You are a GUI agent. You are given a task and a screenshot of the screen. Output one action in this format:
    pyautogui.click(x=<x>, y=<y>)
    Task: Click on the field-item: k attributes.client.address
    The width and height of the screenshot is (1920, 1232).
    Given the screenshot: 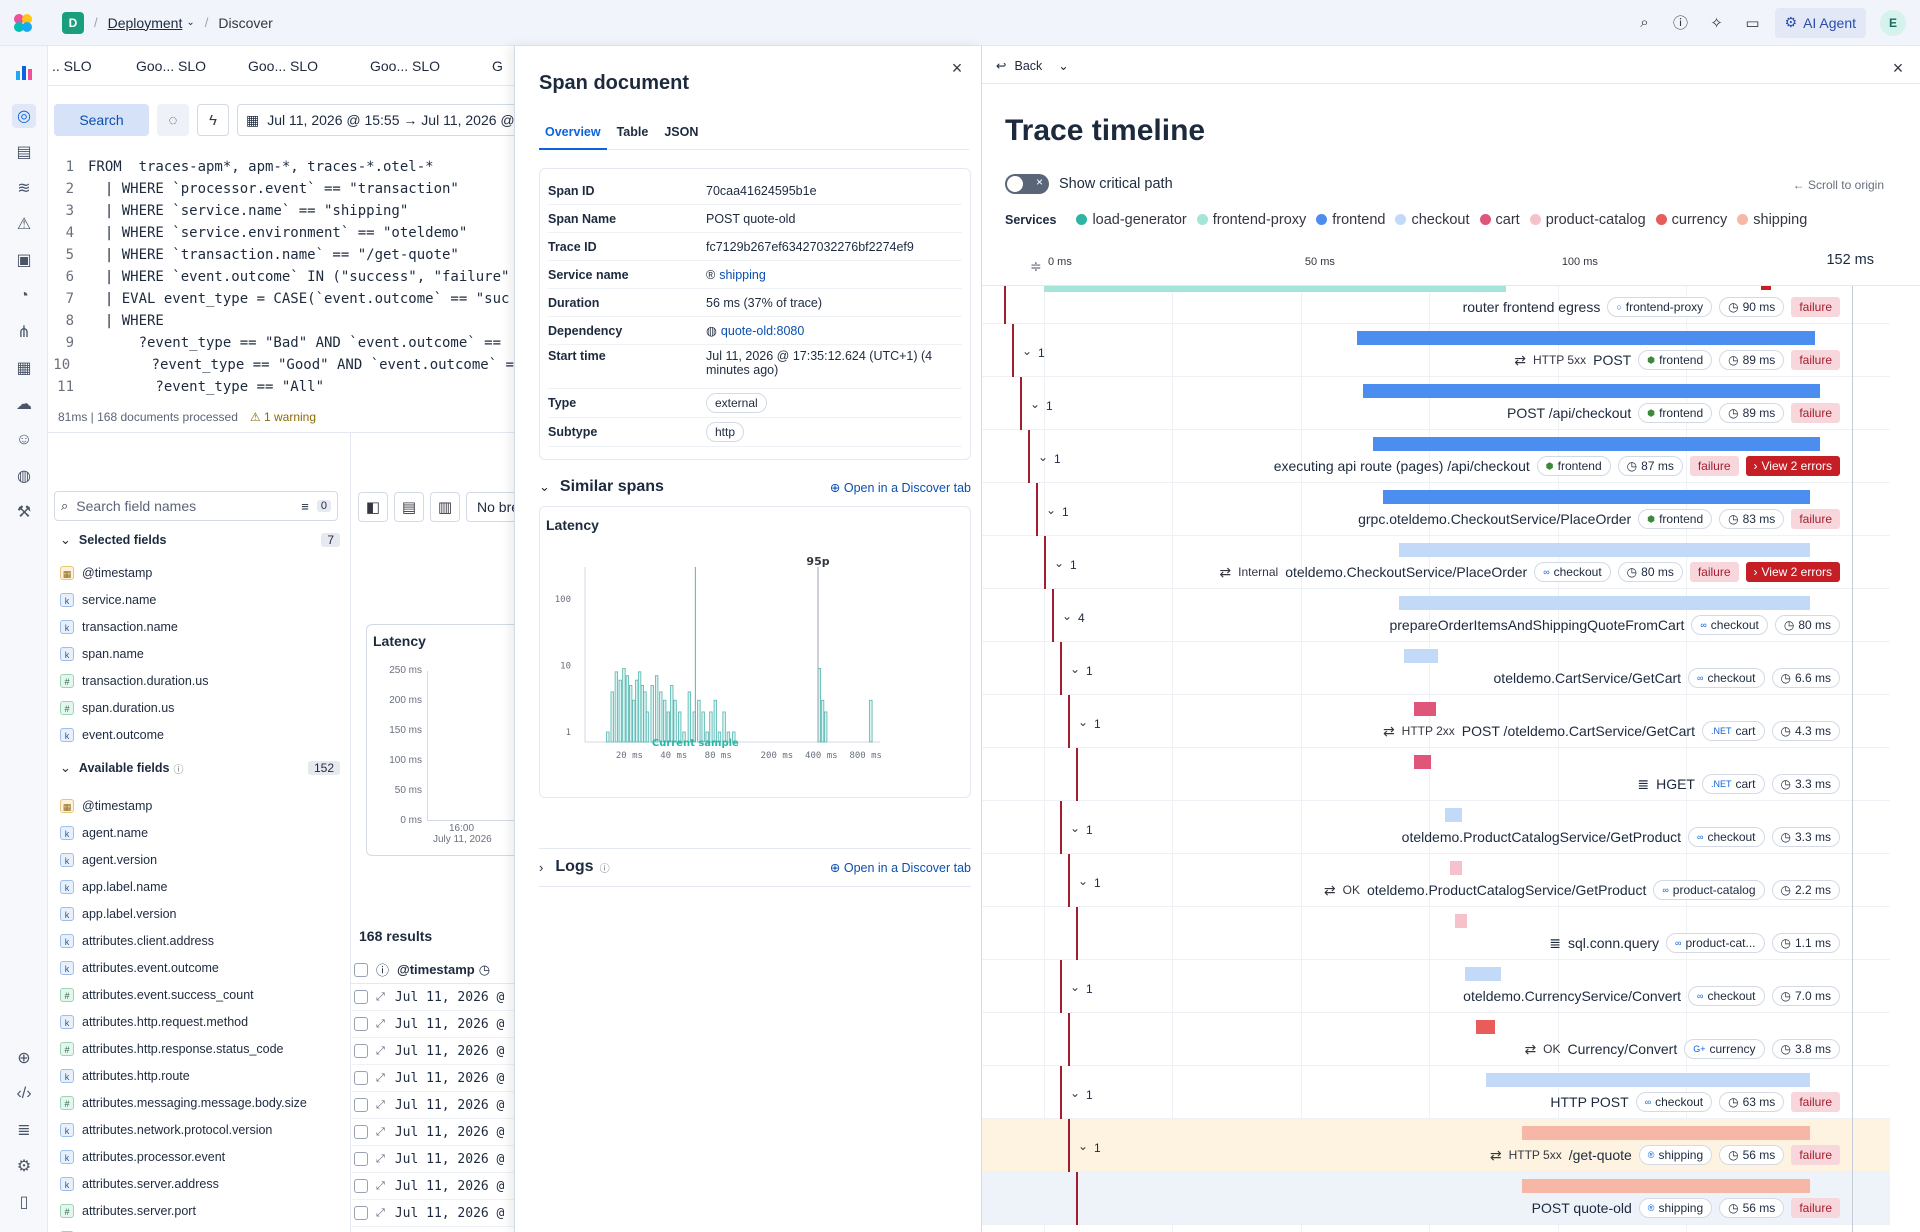 What is the action you would take?
    pyautogui.click(x=200, y=940)
    